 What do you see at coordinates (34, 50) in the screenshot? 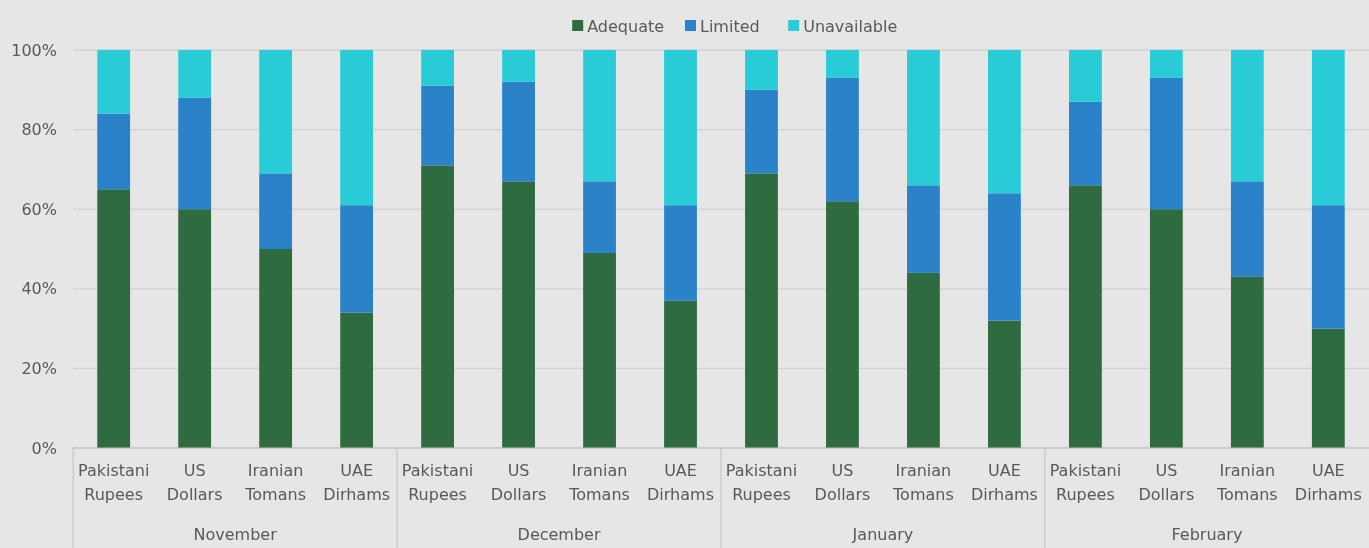
I see `y-tick-label: 100%` at bounding box center [34, 50].